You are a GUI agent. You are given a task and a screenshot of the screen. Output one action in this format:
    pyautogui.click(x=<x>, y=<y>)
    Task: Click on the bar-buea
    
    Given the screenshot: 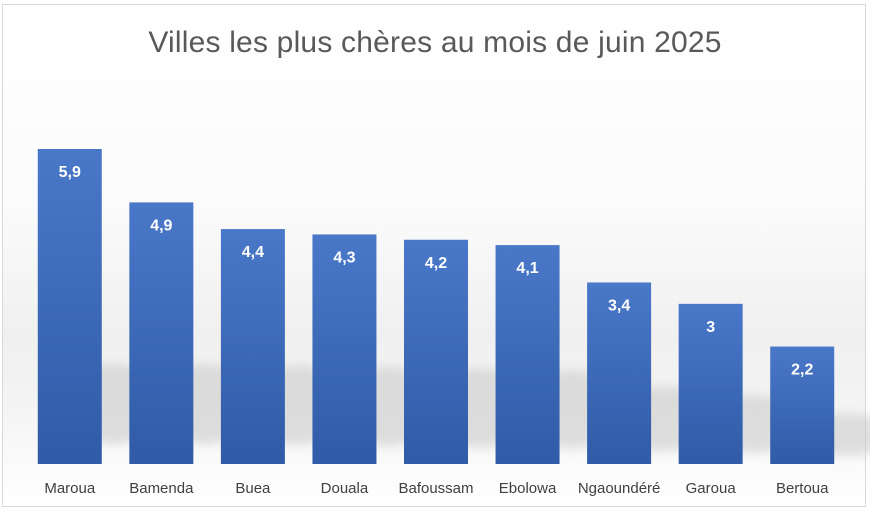 What is the action you would take?
    pyautogui.click(x=252, y=346)
    